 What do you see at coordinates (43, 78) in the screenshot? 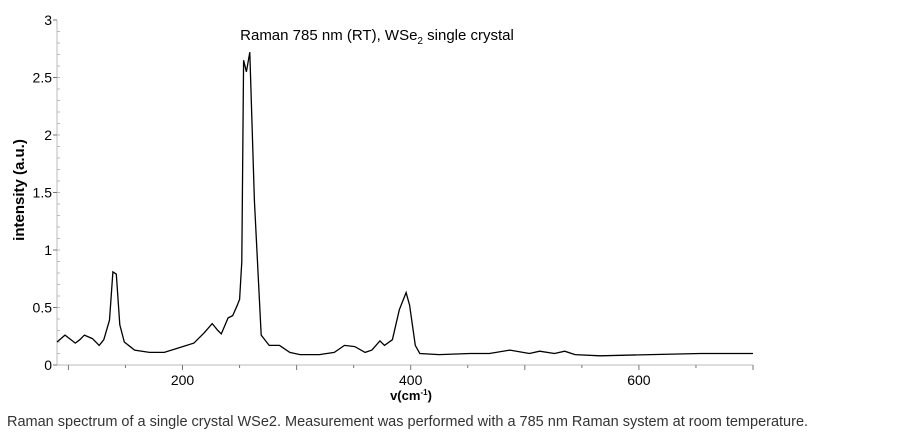
I see `y-tick-label: 2.5` at bounding box center [43, 78].